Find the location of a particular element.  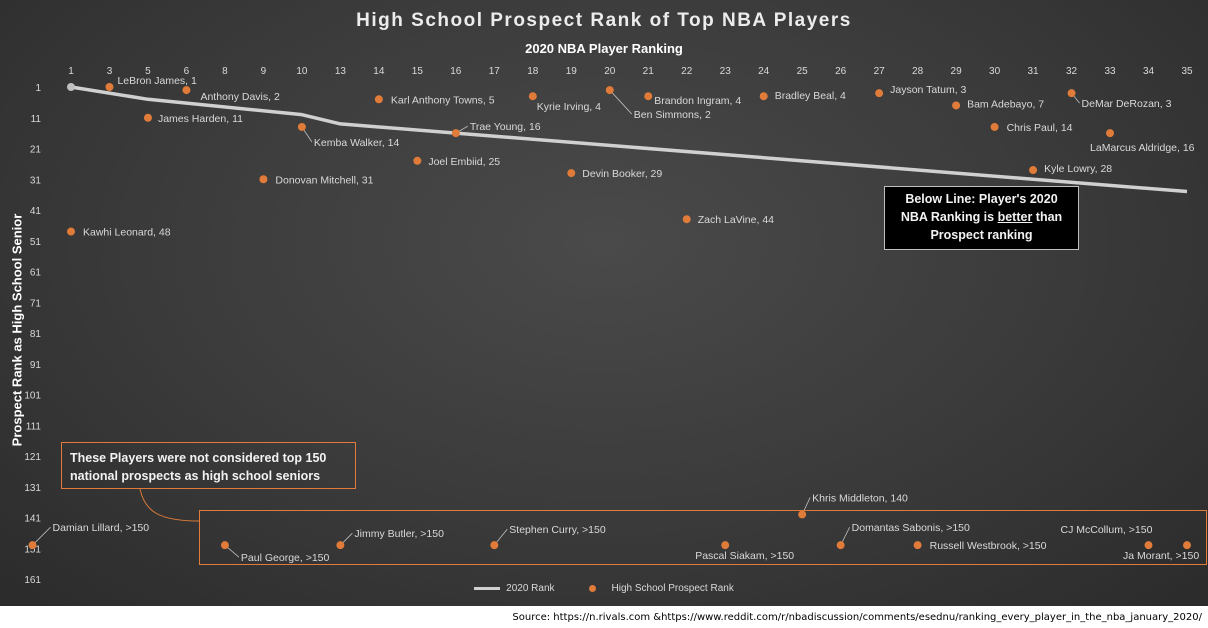

y-tick-label: 41 is located at coordinates (36, 211).